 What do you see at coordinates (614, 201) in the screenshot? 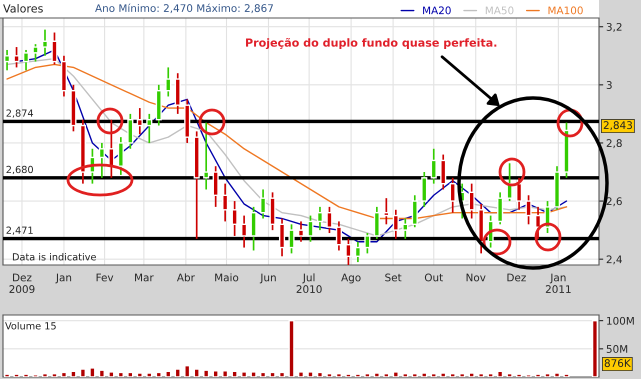
I see `y-tick-label: 2,6` at bounding box center [614, 201].